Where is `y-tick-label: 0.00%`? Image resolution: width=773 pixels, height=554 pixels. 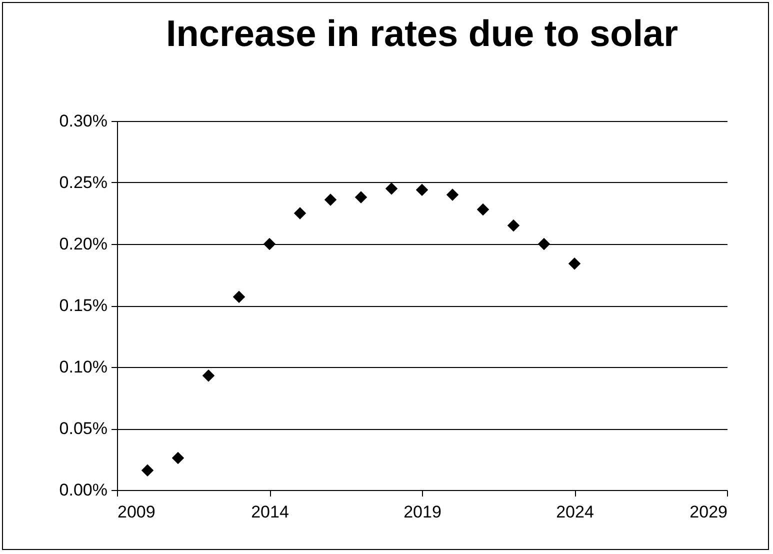
y-tick-label: 0.00% is located at coordinates (83, 490).